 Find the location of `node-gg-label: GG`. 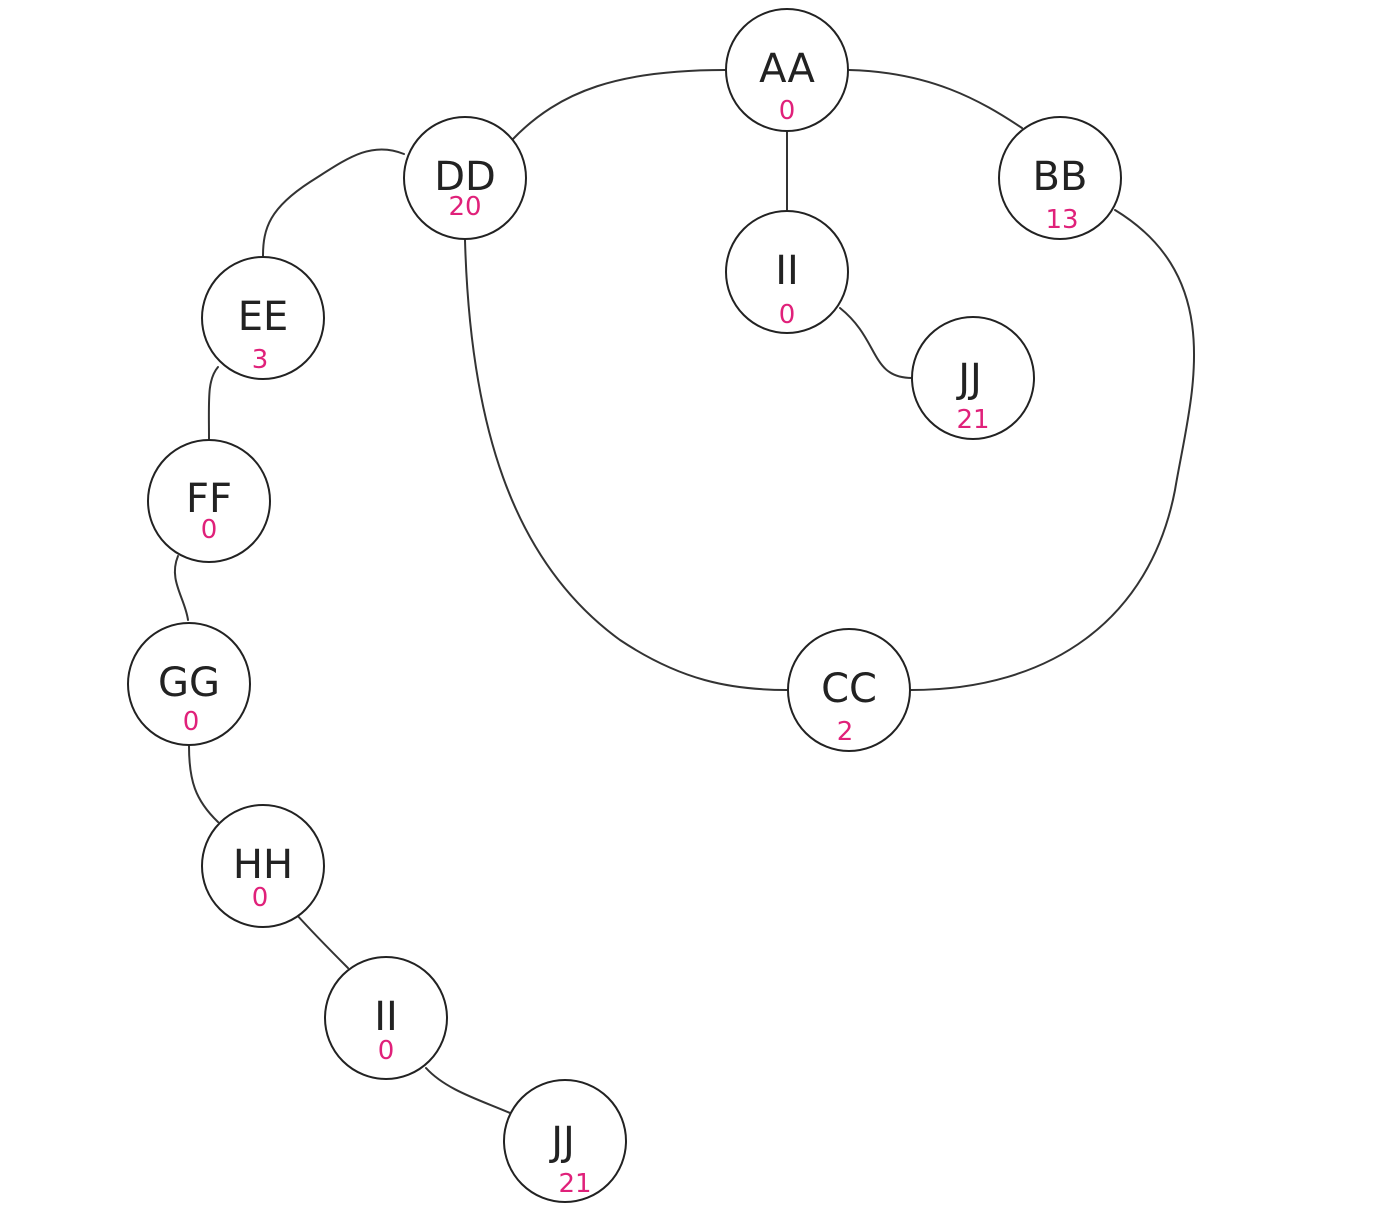

node-gg-label: GG is located at coordinates (189, 683).